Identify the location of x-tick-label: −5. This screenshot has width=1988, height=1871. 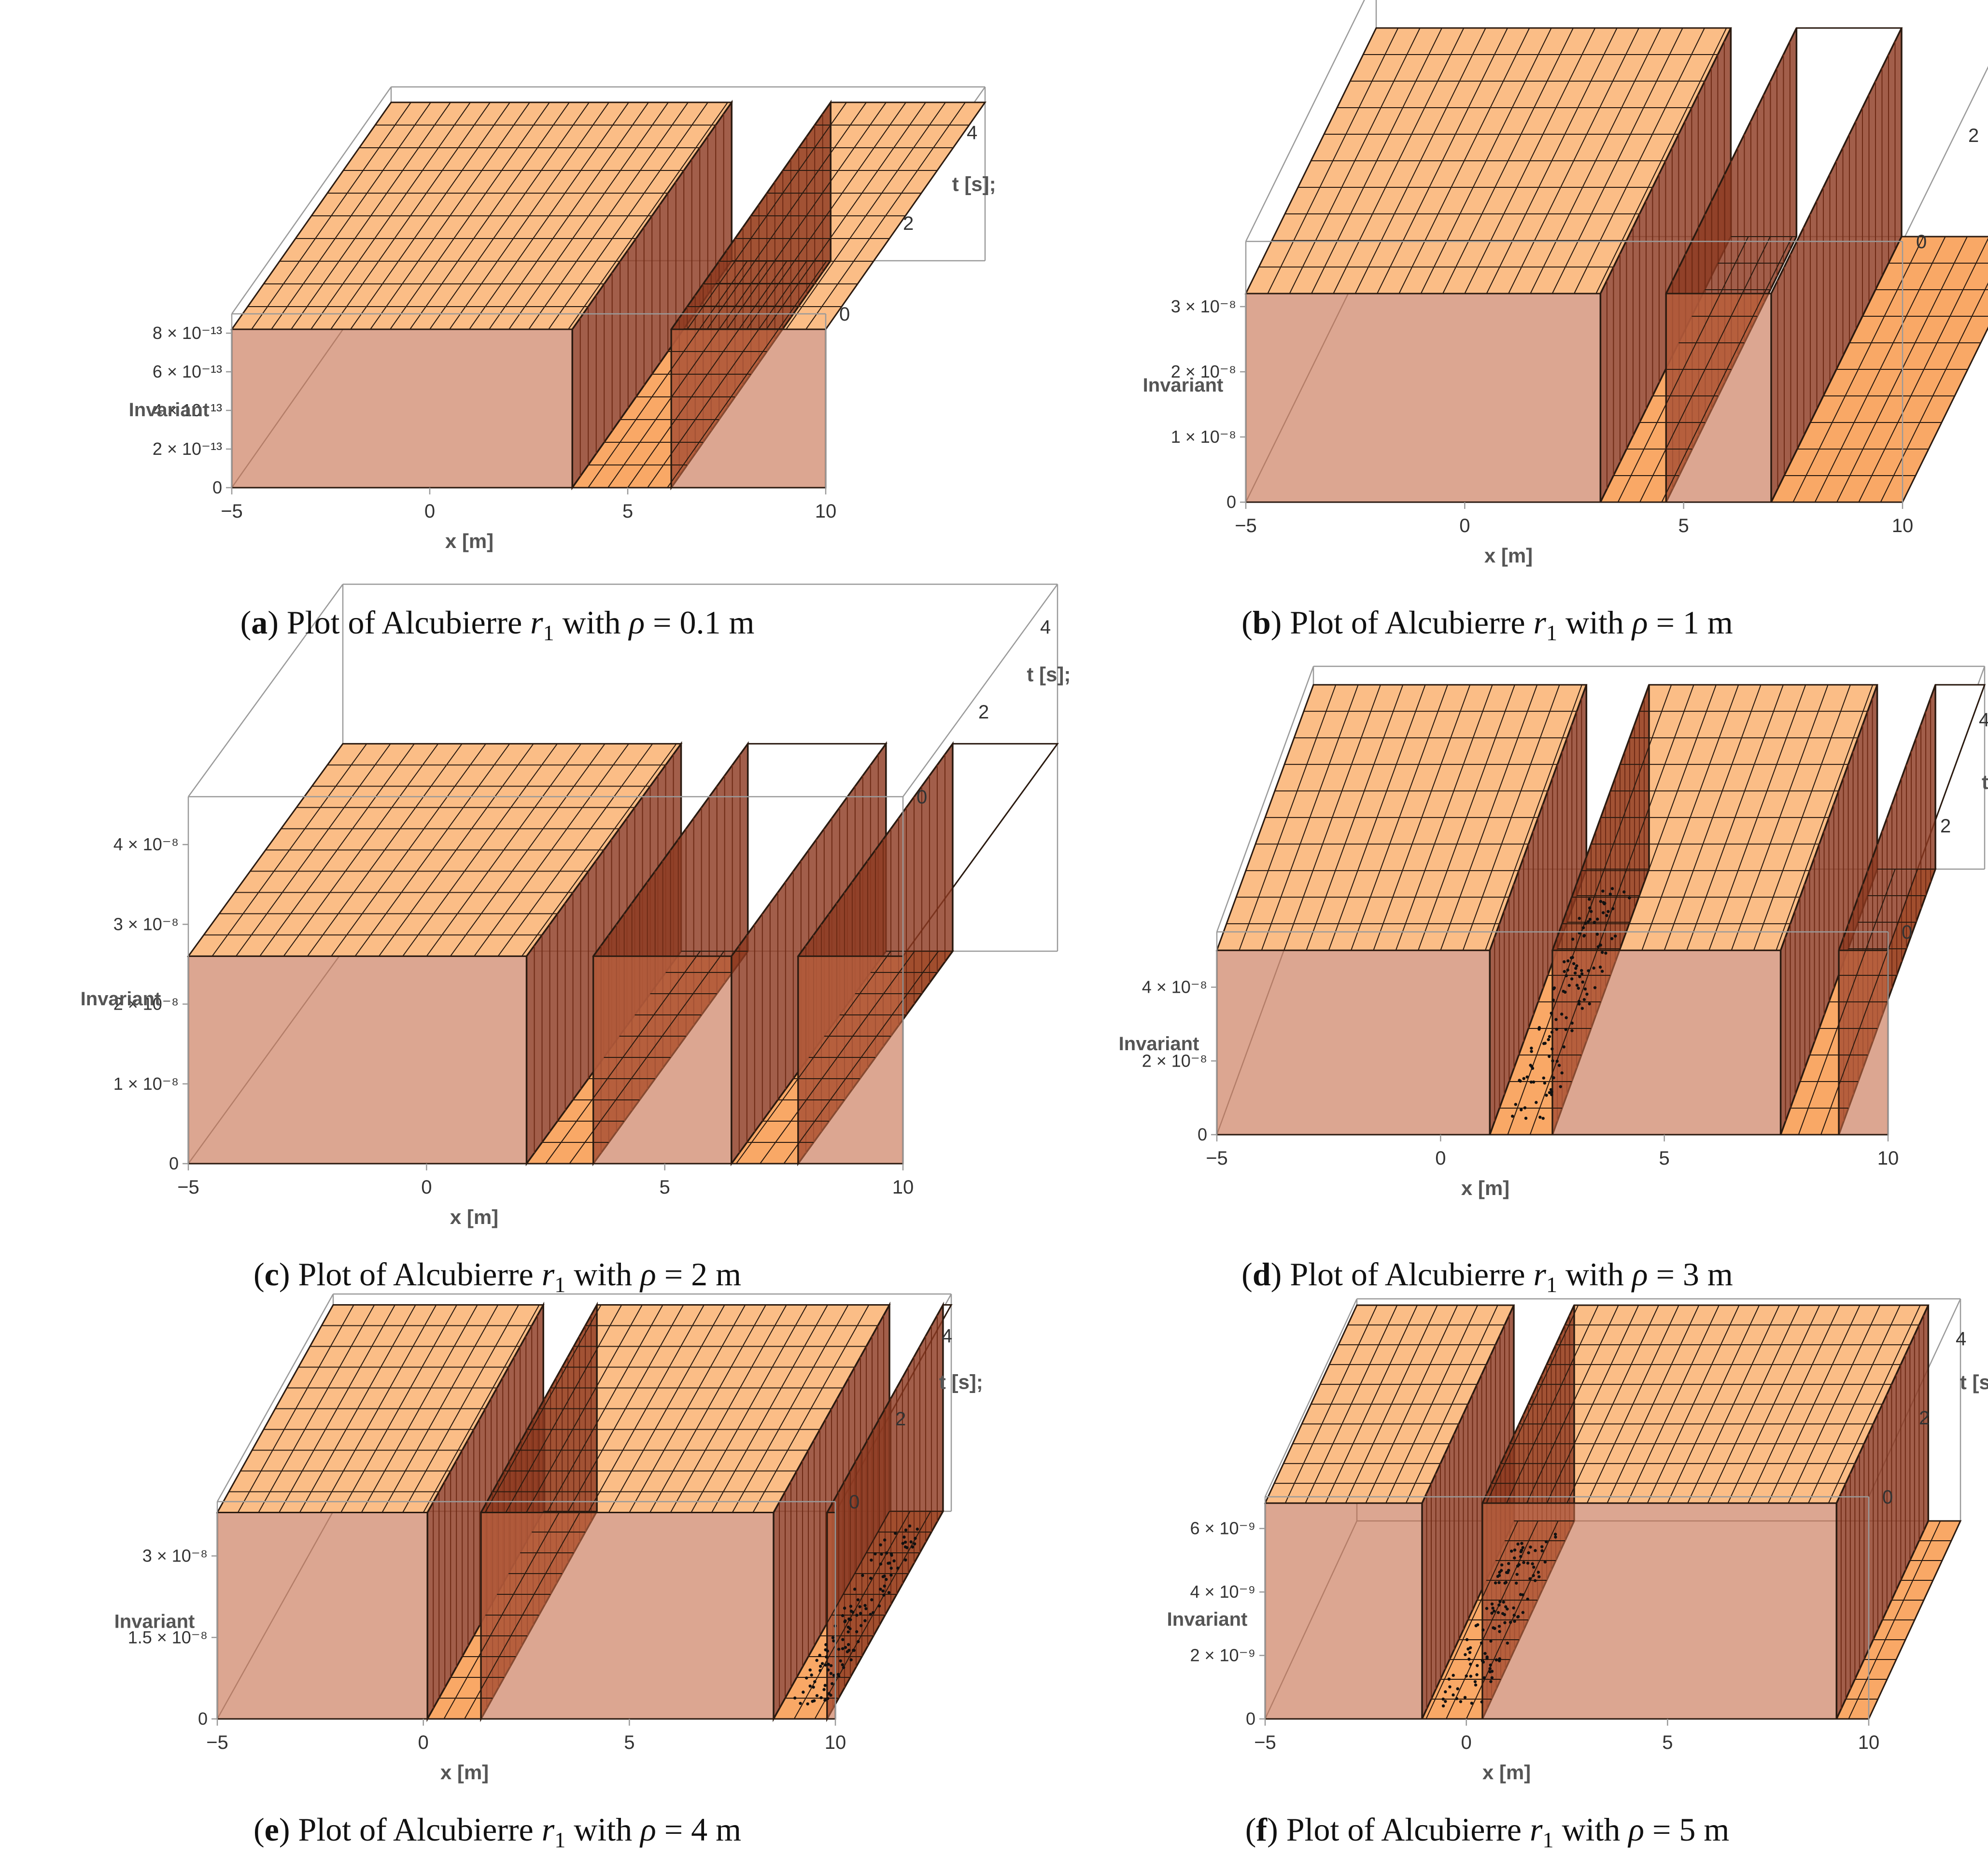
(232, 511).